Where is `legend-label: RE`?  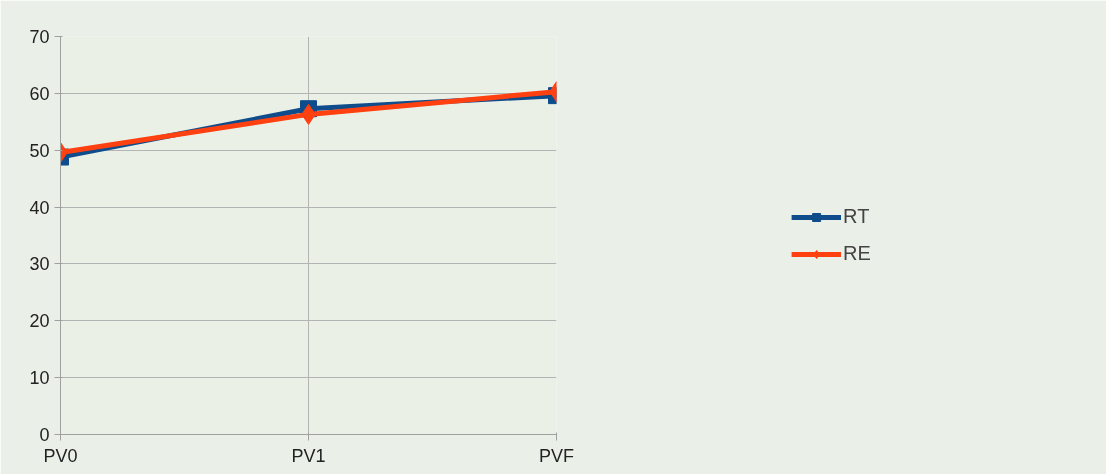
legend-label: RE is located at coordinates (857, 253).